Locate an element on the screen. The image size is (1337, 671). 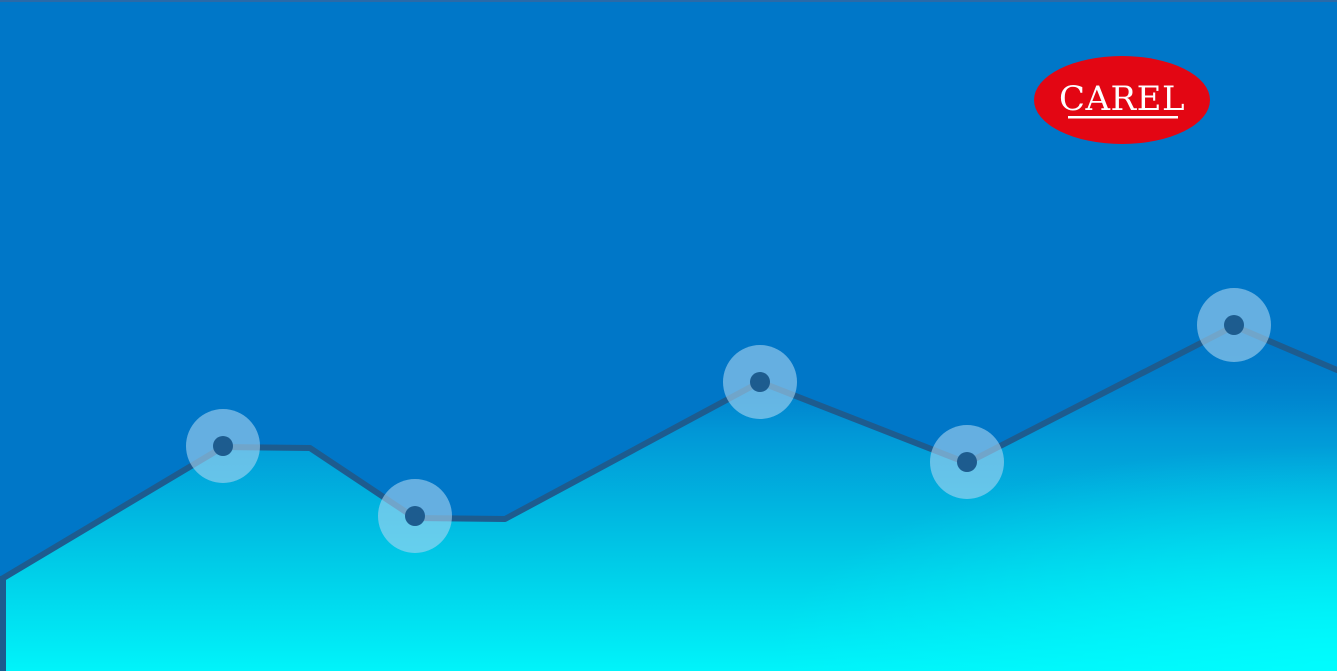
carel-logo-icon: CAREL is located at coordinates (1122, 100).